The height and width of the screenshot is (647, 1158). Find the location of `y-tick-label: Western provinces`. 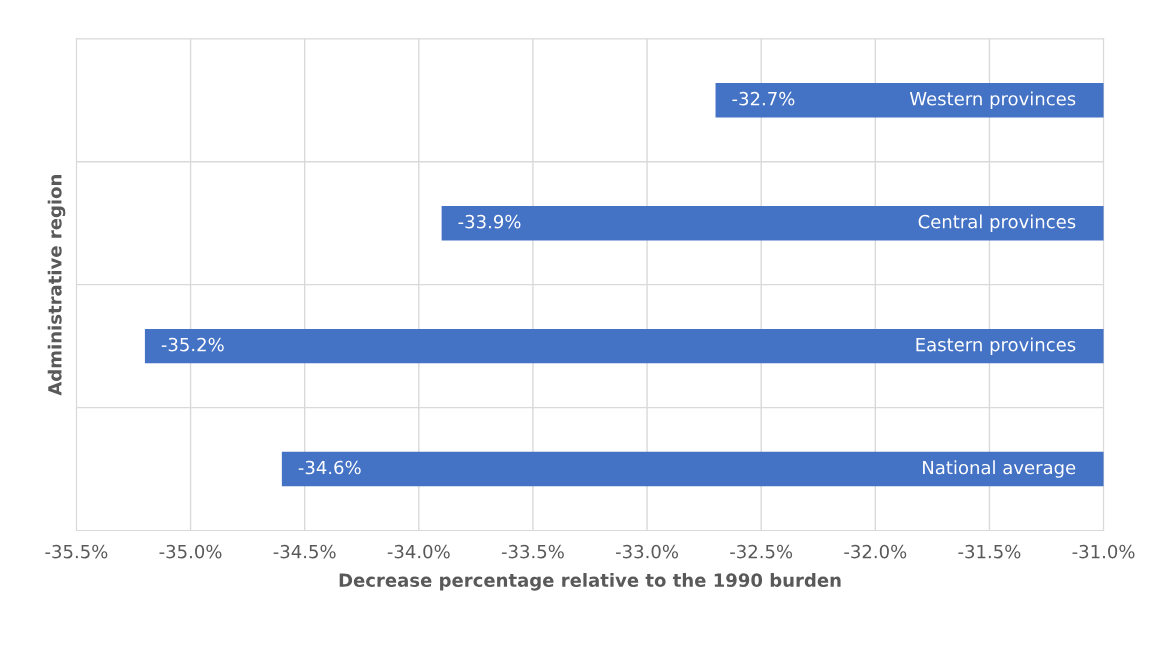

y-tick-label: Western provinces is located at coordinates (992, 100).